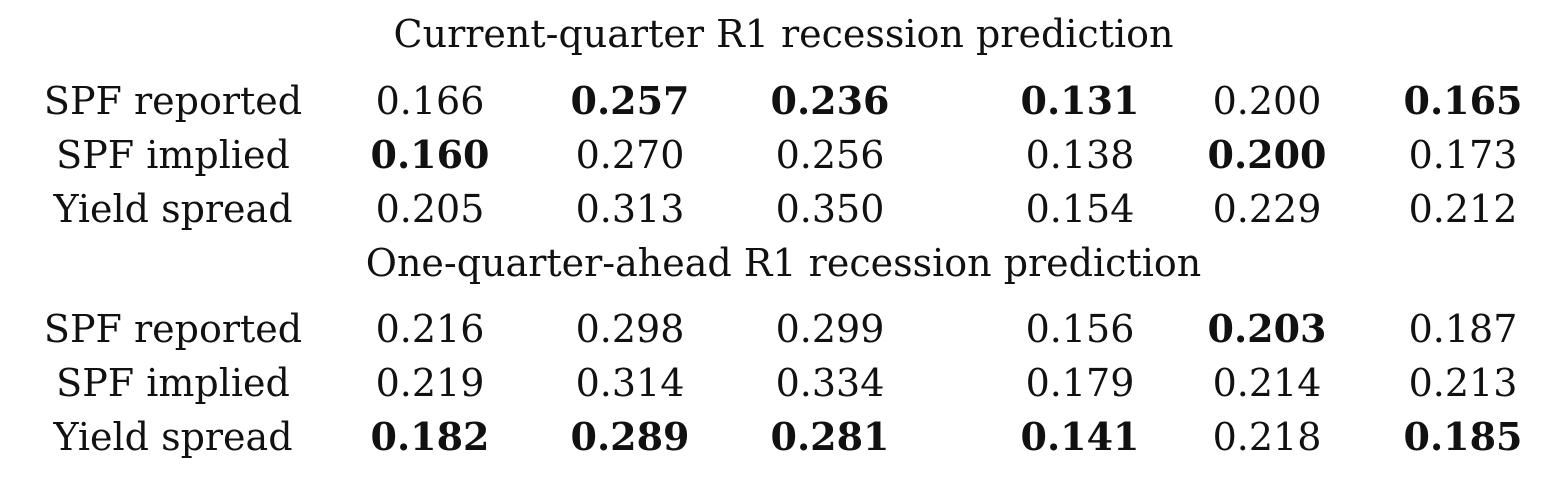 The image size is (1567, 477). What do you see at coordinates (1080, 436) in the screenshot?
I see `table-cell: 0.141` at bounding box center [1080, 436].